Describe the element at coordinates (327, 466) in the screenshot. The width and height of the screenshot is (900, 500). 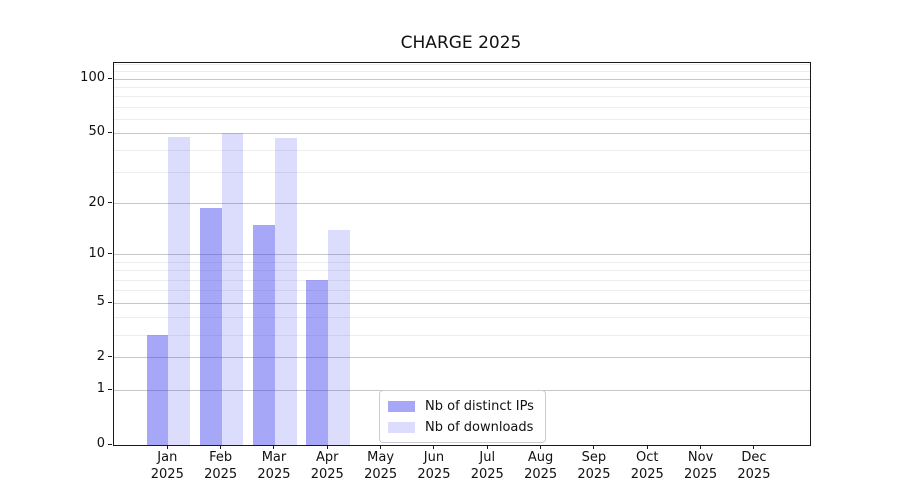
I see `x-tick-label-apr: Apr 2025` at that location.